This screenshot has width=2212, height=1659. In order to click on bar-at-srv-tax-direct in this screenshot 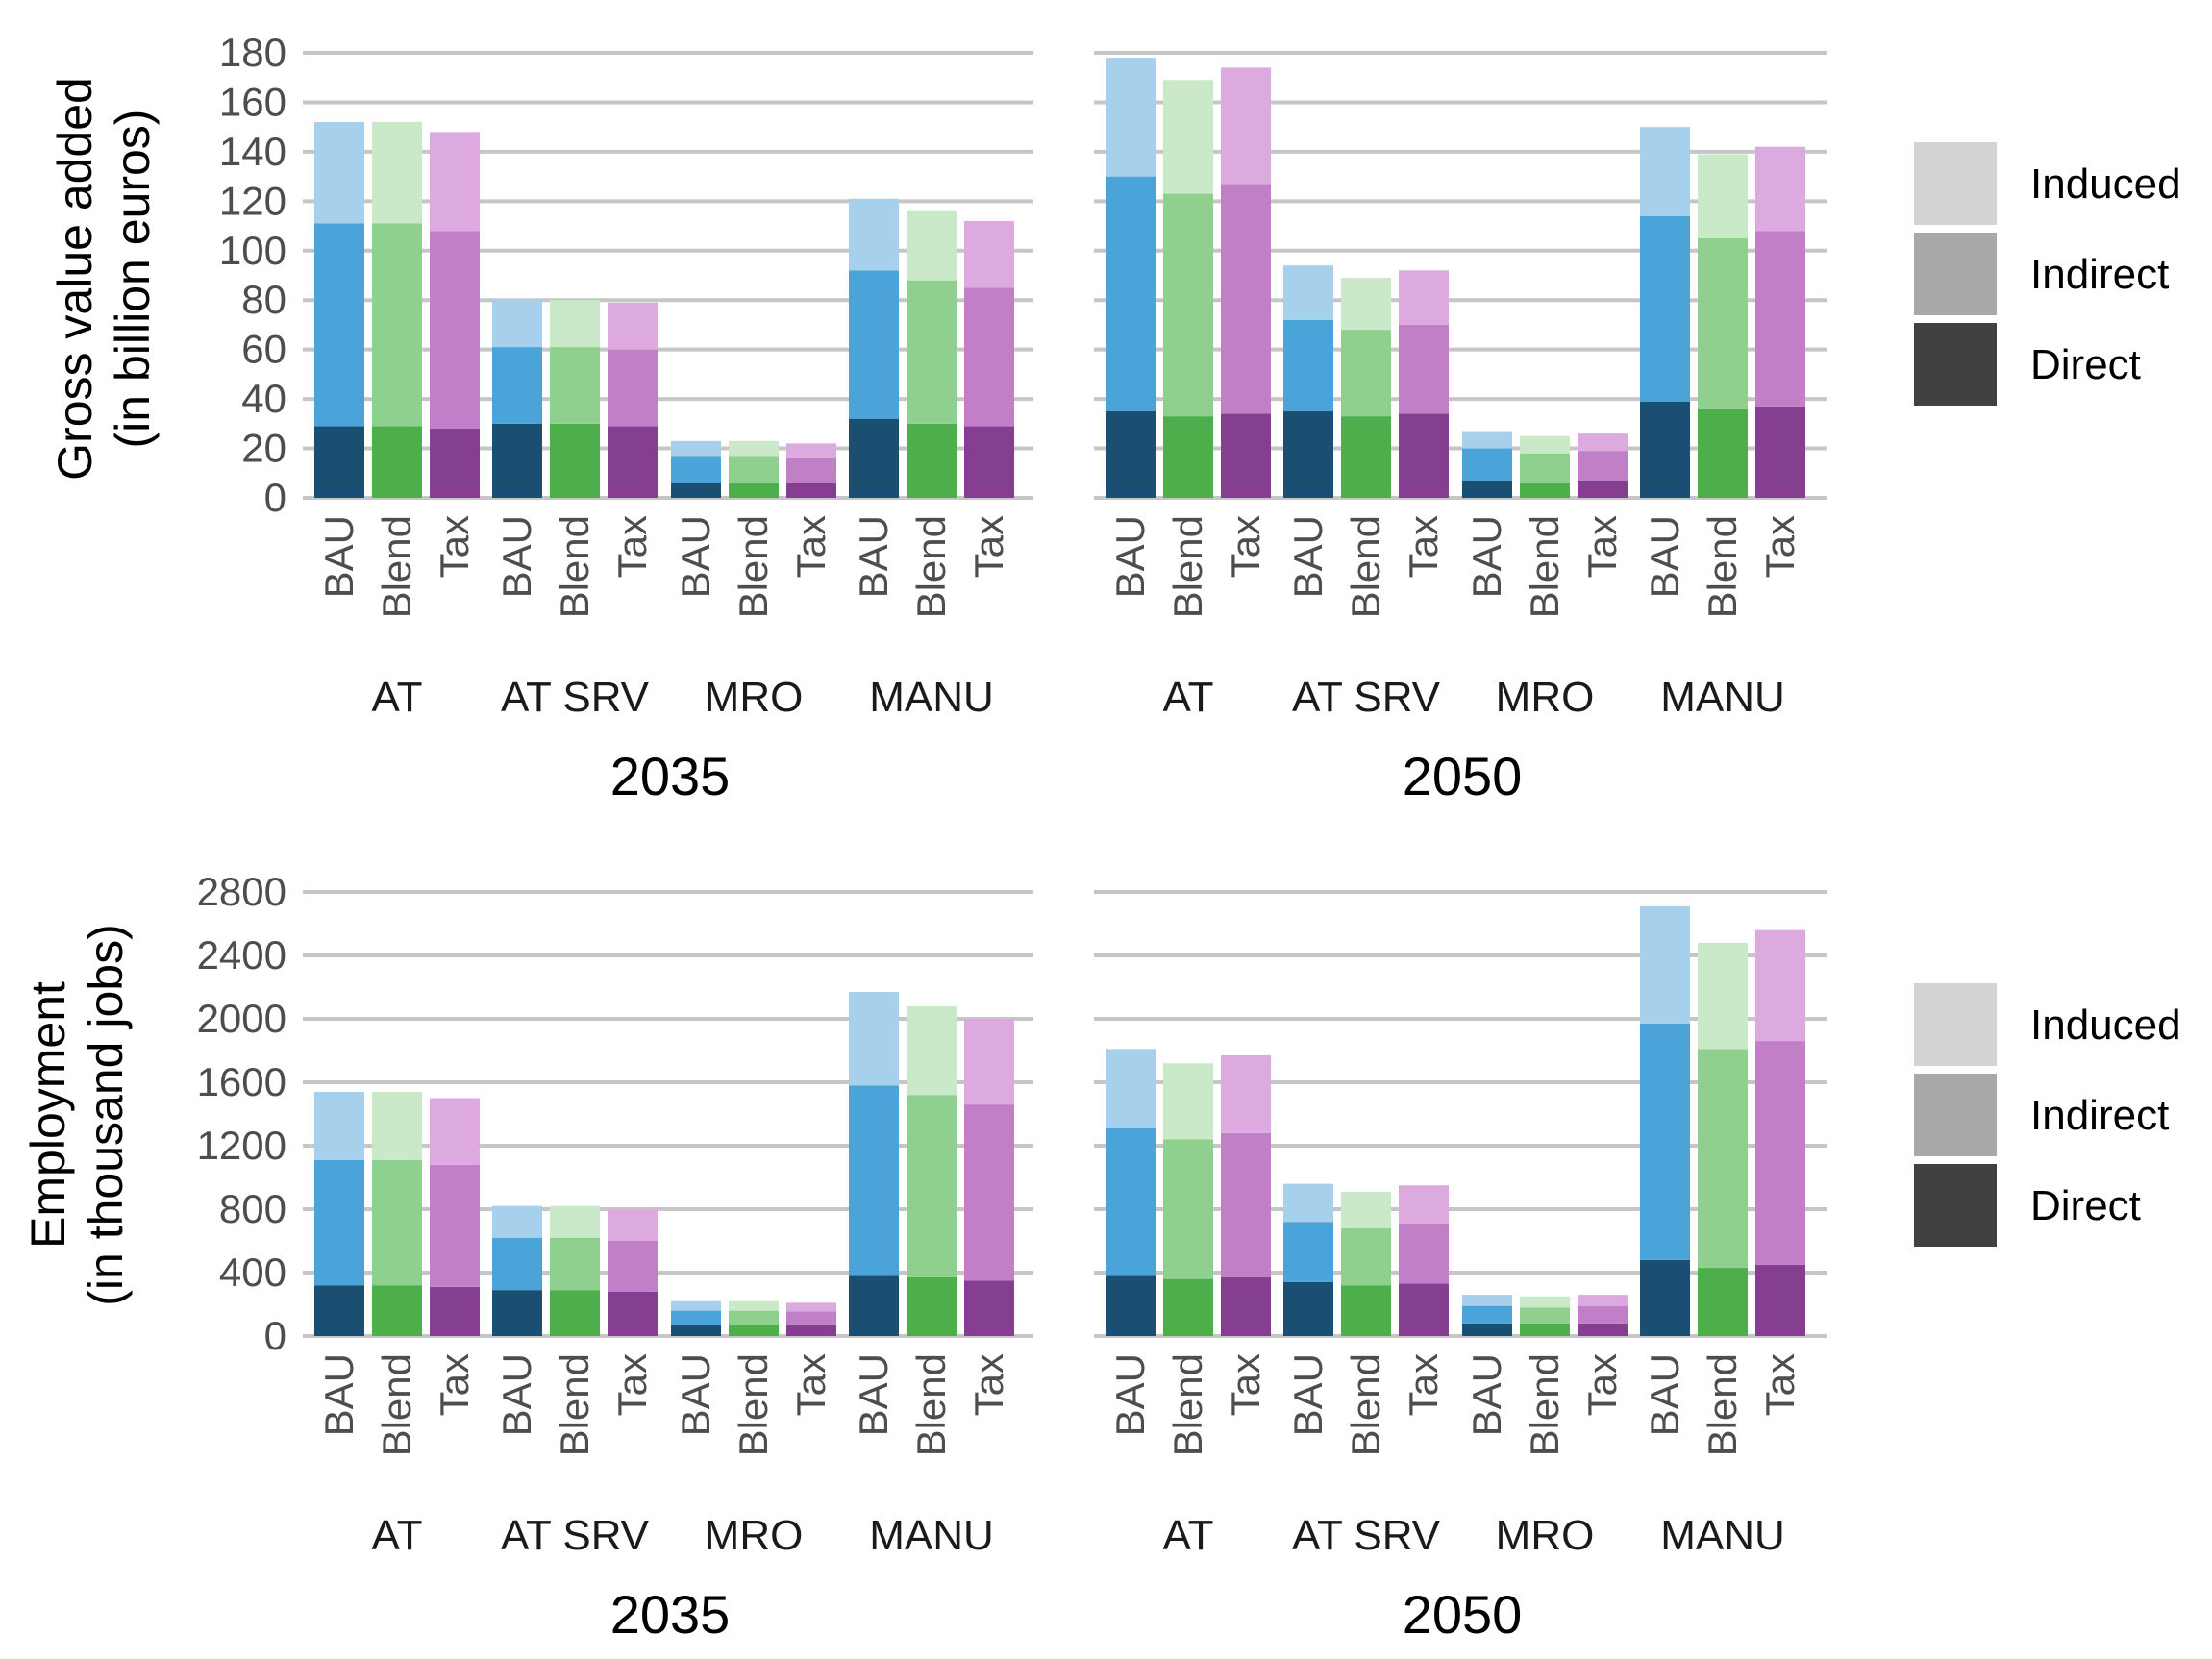, I will do `click(1424, 1310)`.